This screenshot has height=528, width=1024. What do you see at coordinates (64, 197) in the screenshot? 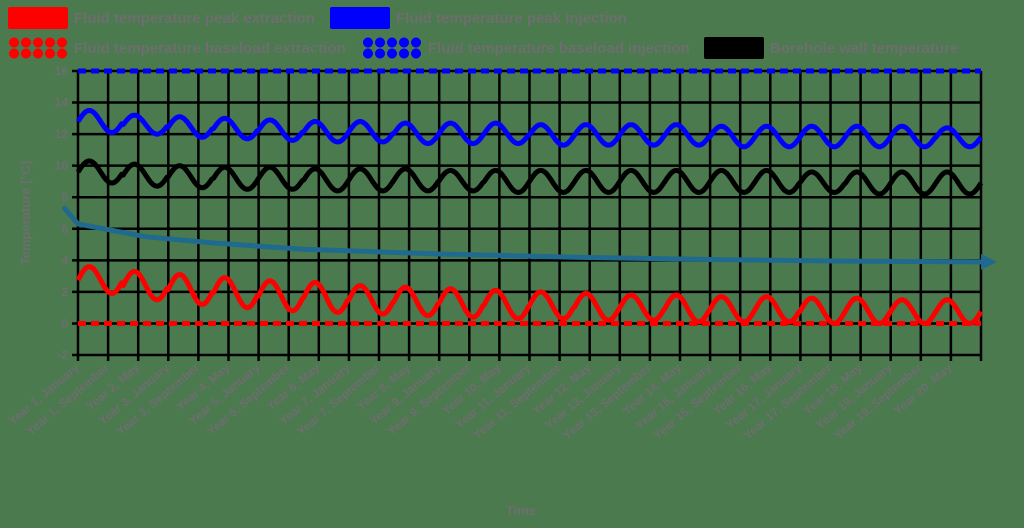
I see `y-tick-label: 8` at bounding box center [64, 197].